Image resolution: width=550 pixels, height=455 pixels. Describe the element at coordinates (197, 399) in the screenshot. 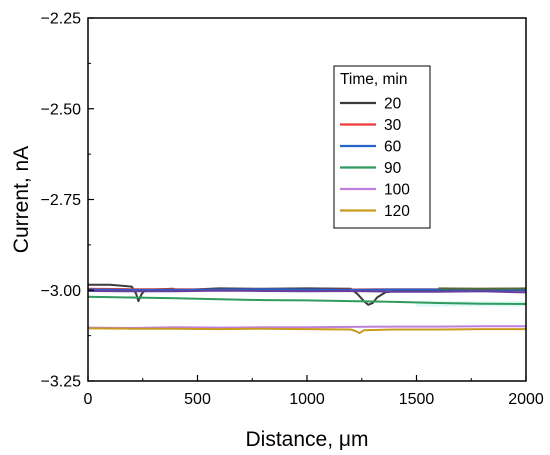

I see `x-tick-label: 500` at that location.